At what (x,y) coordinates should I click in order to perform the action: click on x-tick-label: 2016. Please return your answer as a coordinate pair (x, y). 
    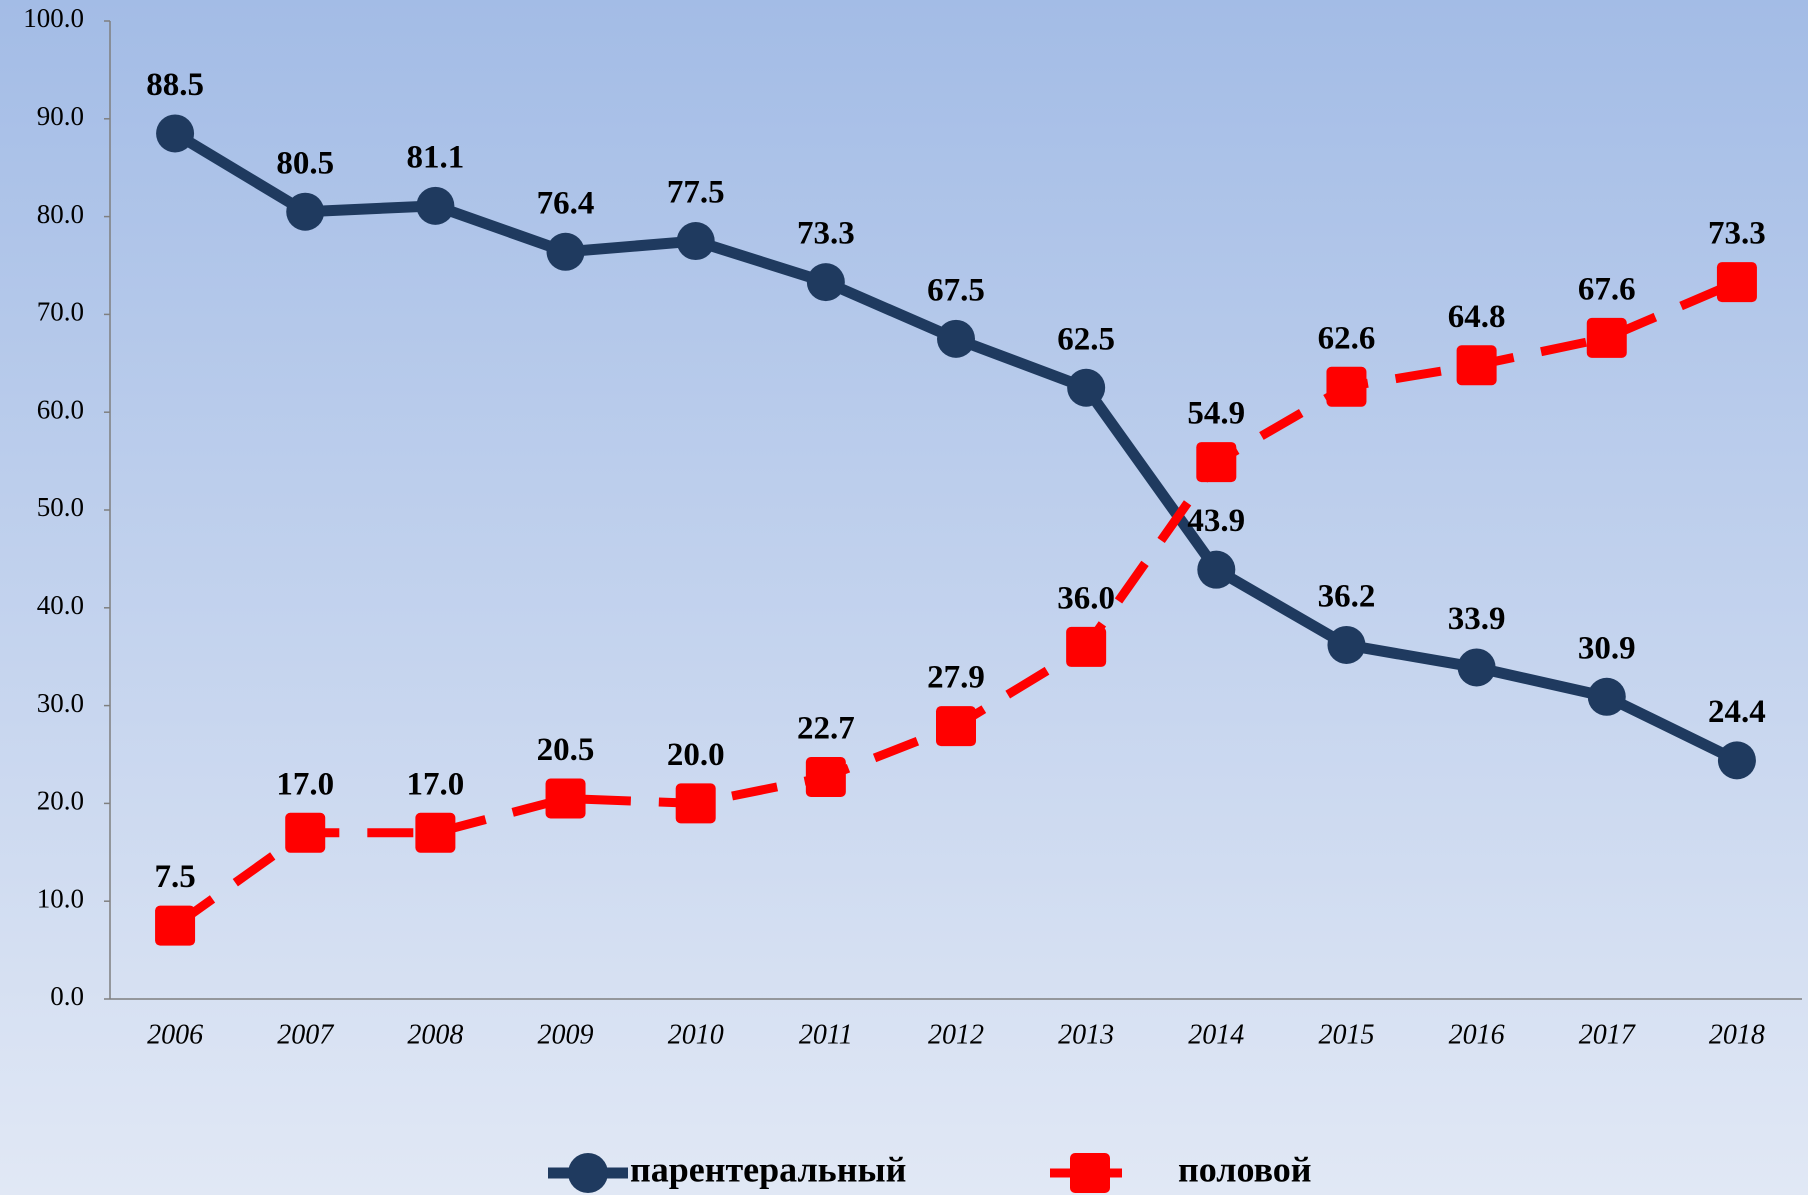
    Looking at the image, I should click on (1477, 1034).